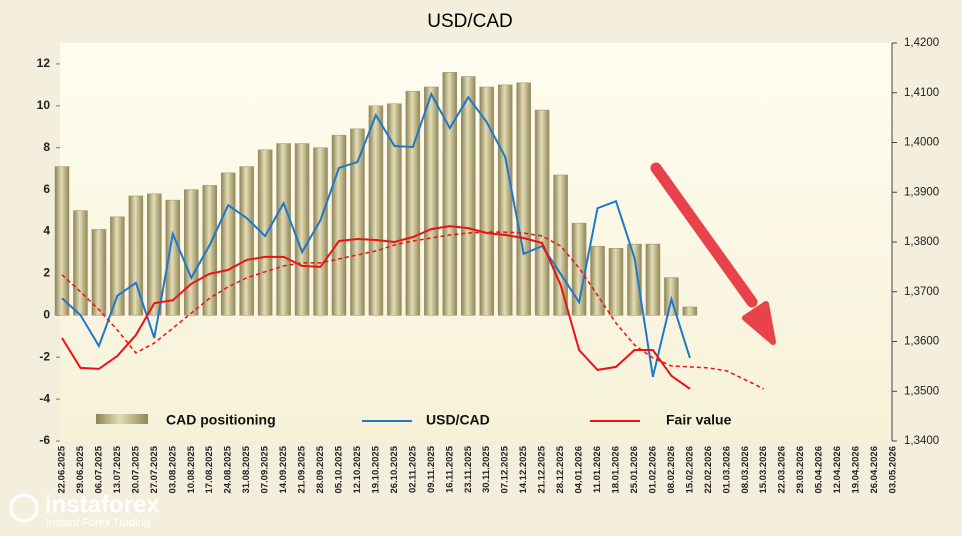  What do you see at coordinates (102, 504) in the screenshot?
I see `brand: instaforex` at bounding box center [102, 504].